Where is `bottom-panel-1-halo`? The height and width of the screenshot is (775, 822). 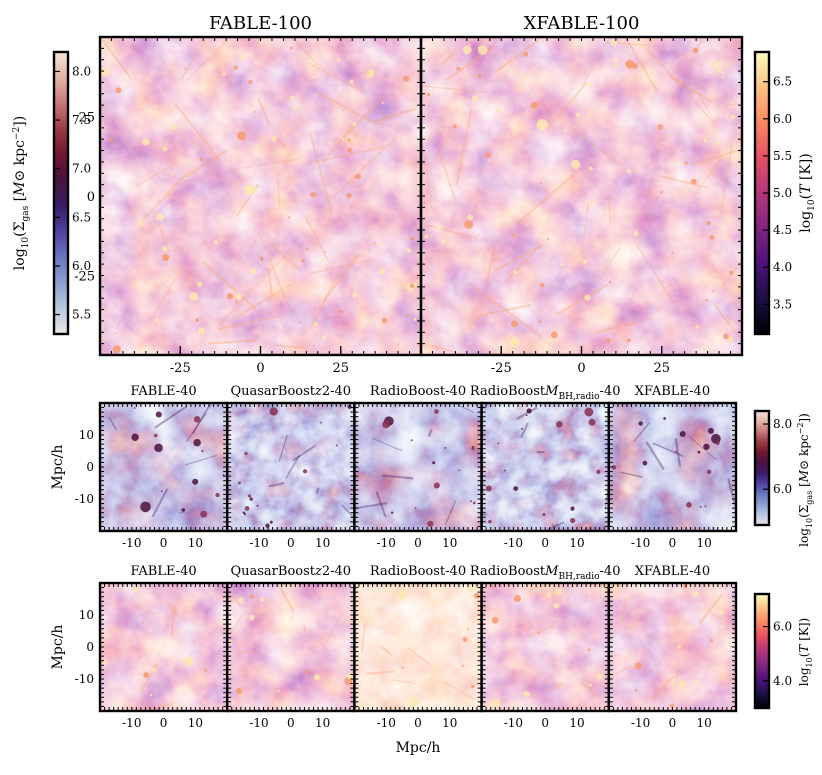
bottom-panel-1-halo is located at coordinates (278, 691).